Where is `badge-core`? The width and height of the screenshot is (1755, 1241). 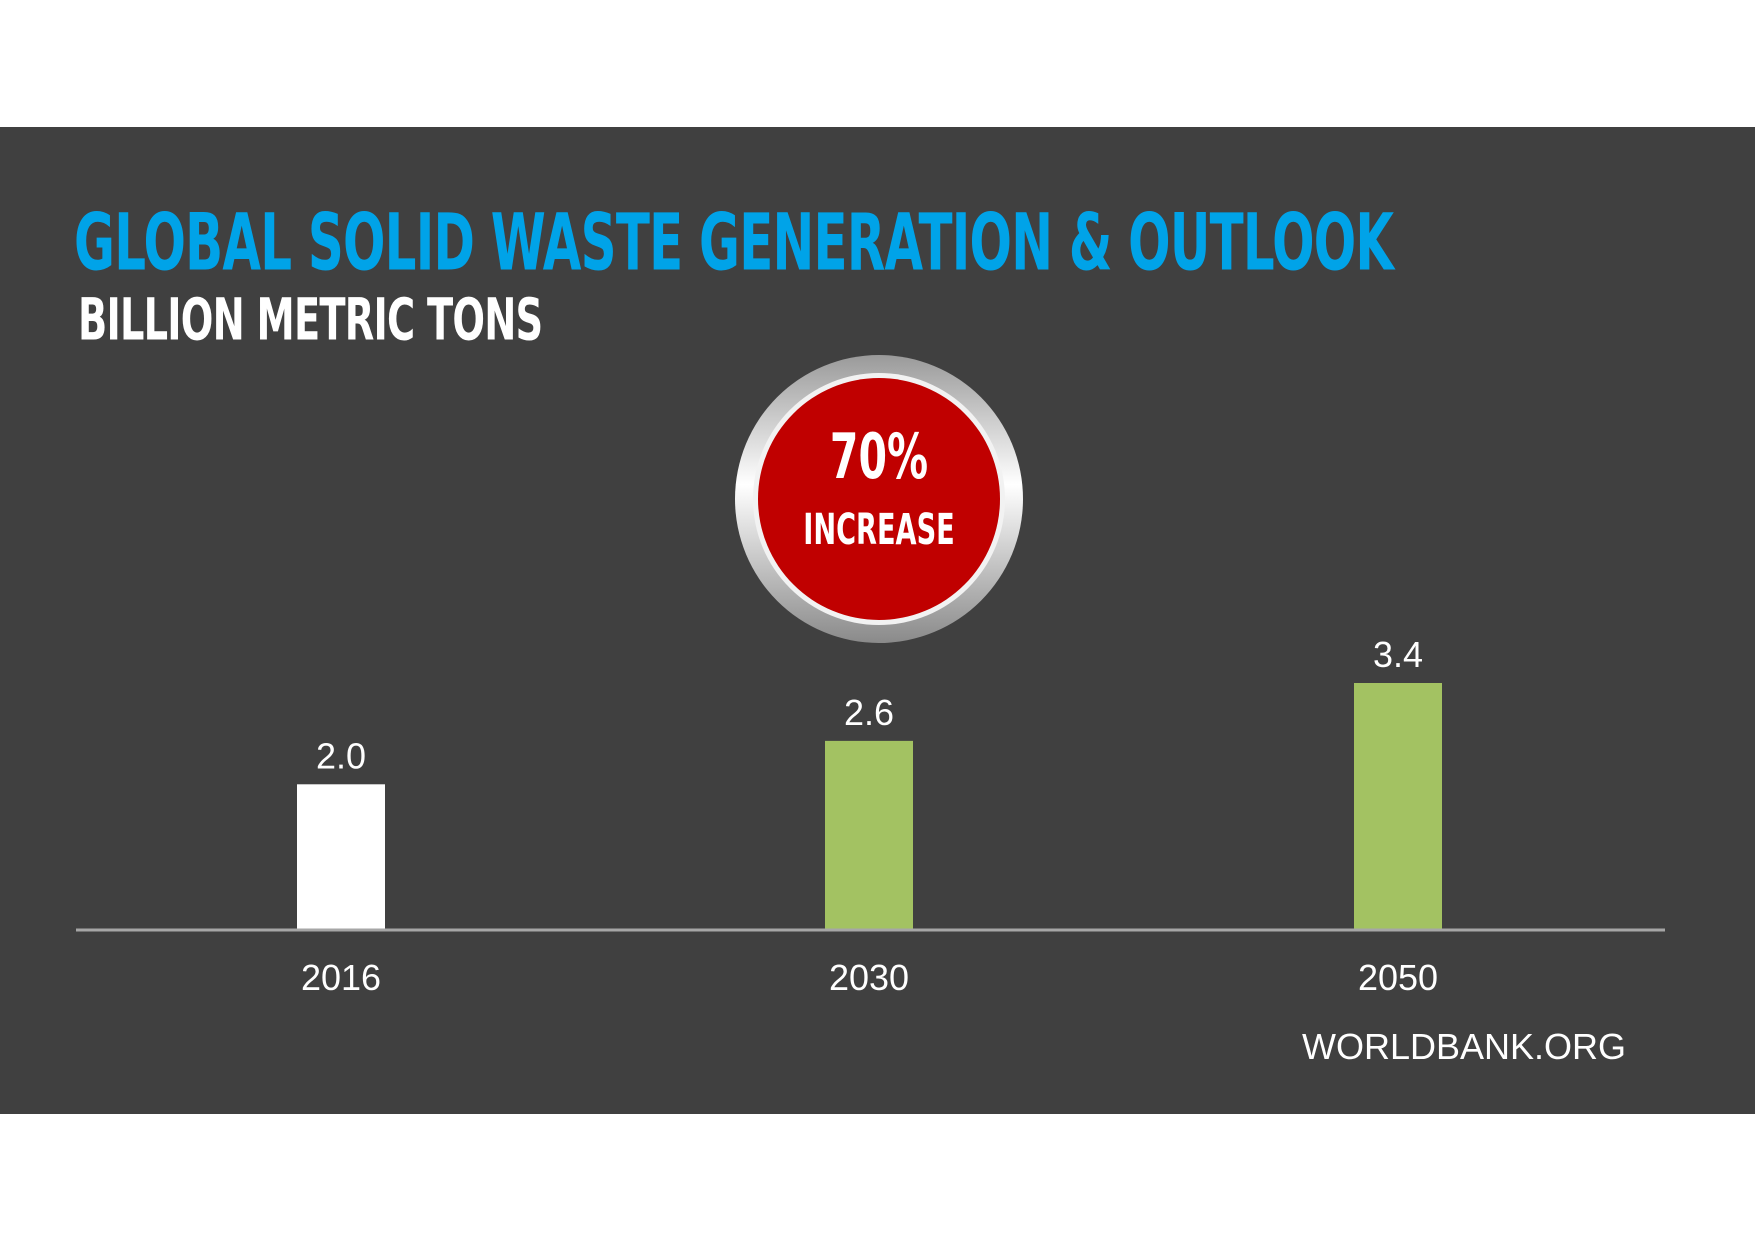 badge-core is located at coordinates (879, 499).